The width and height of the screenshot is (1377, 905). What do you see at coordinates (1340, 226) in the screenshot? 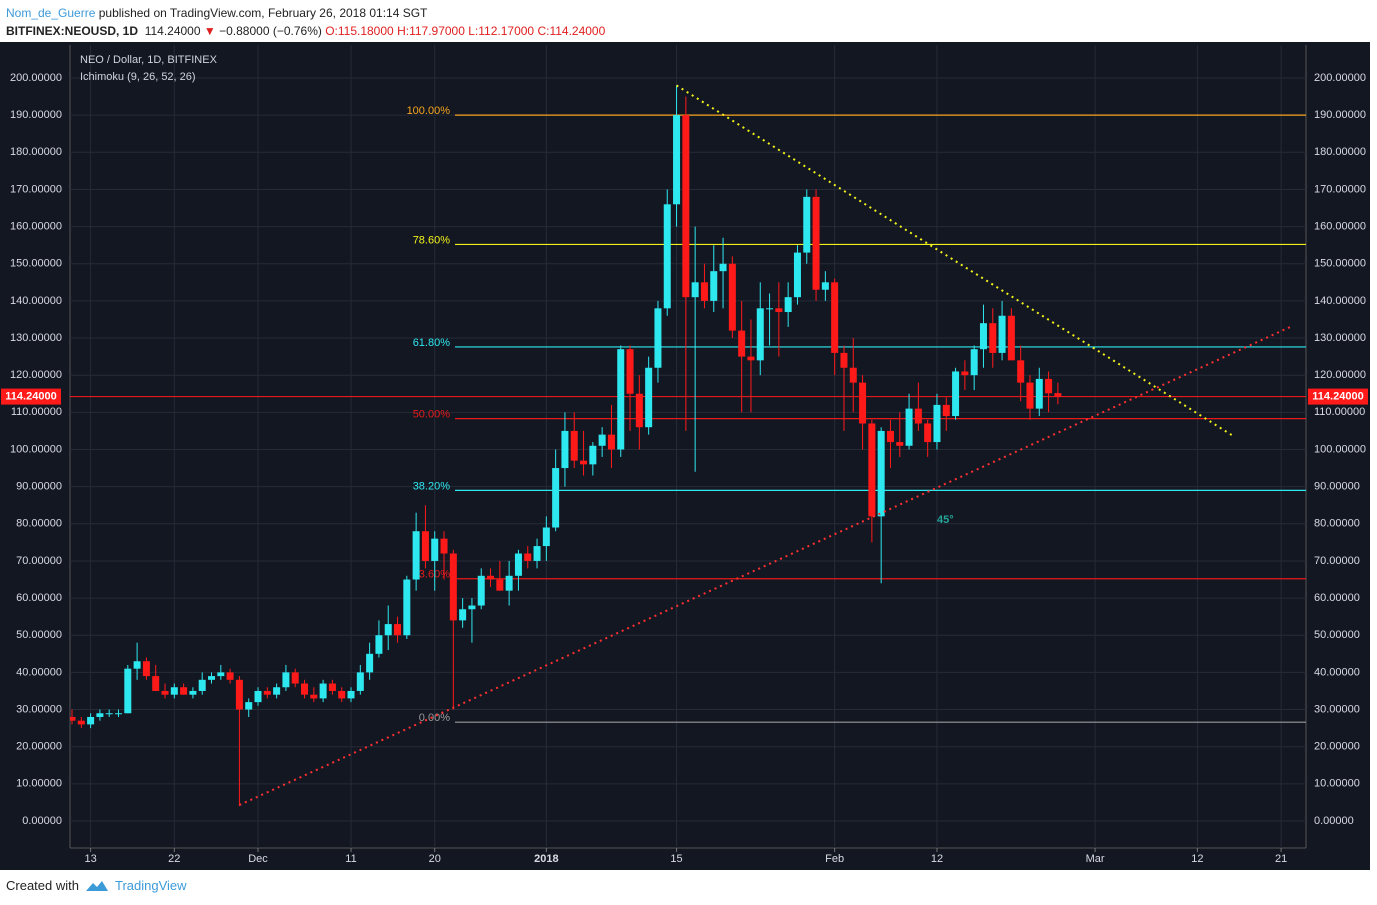
I see `y2-tick-label: 160.00000` at bounding box center [1340, 226].